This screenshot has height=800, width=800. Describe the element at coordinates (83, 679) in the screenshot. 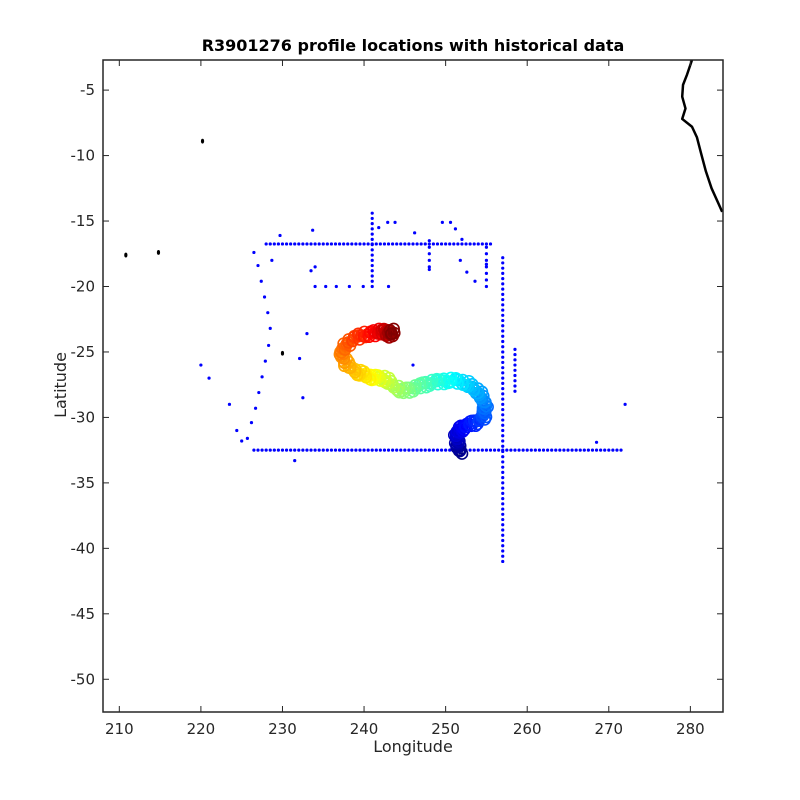

I see `y-tick-label: -50` at that location.